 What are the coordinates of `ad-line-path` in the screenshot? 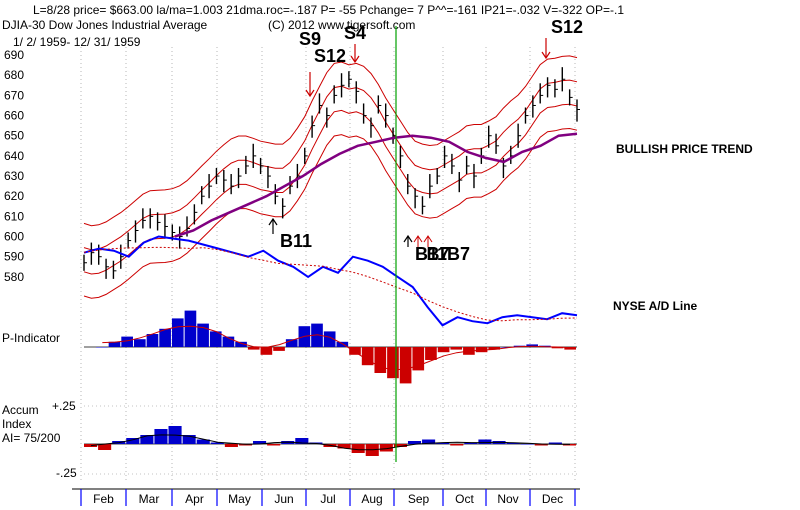 It's located at (330, 281).